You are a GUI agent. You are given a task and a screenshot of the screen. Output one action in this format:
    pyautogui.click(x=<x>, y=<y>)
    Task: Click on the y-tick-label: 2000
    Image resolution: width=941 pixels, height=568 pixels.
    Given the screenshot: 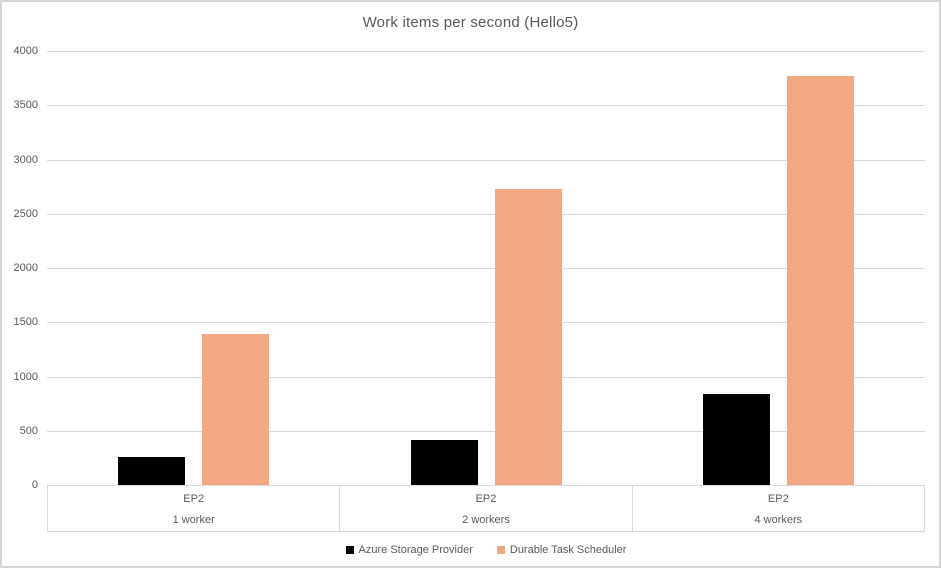 What is the action you would take?
    pyautogui.click(x=25, y=268)
    